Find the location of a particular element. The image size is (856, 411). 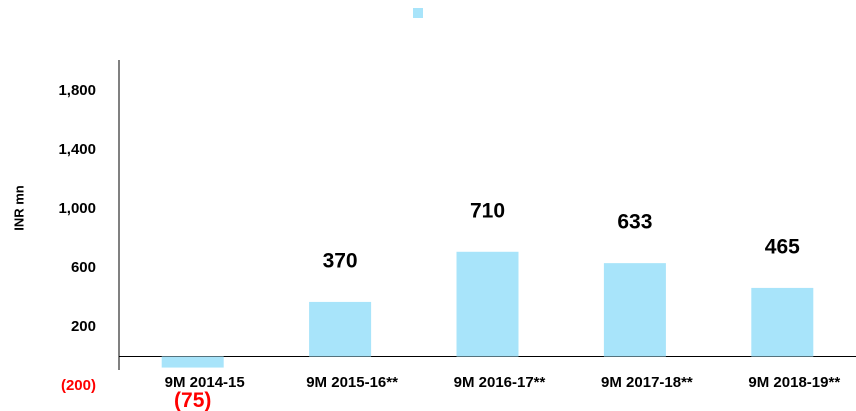

value-label: 465 is located at coordinates (782, 246).